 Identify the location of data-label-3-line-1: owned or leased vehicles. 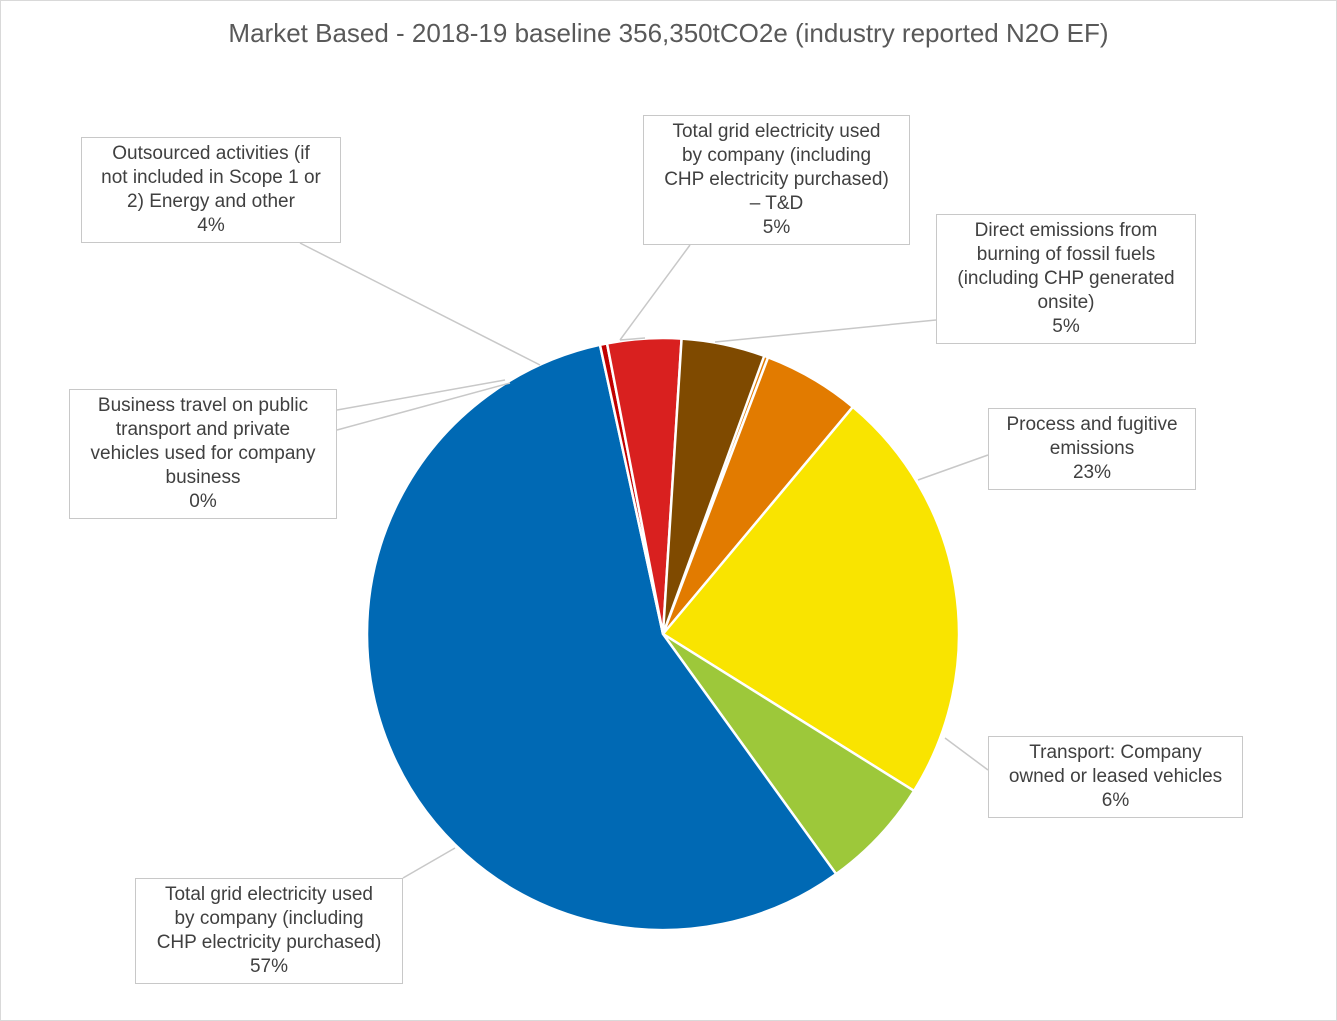
(1115, 776).